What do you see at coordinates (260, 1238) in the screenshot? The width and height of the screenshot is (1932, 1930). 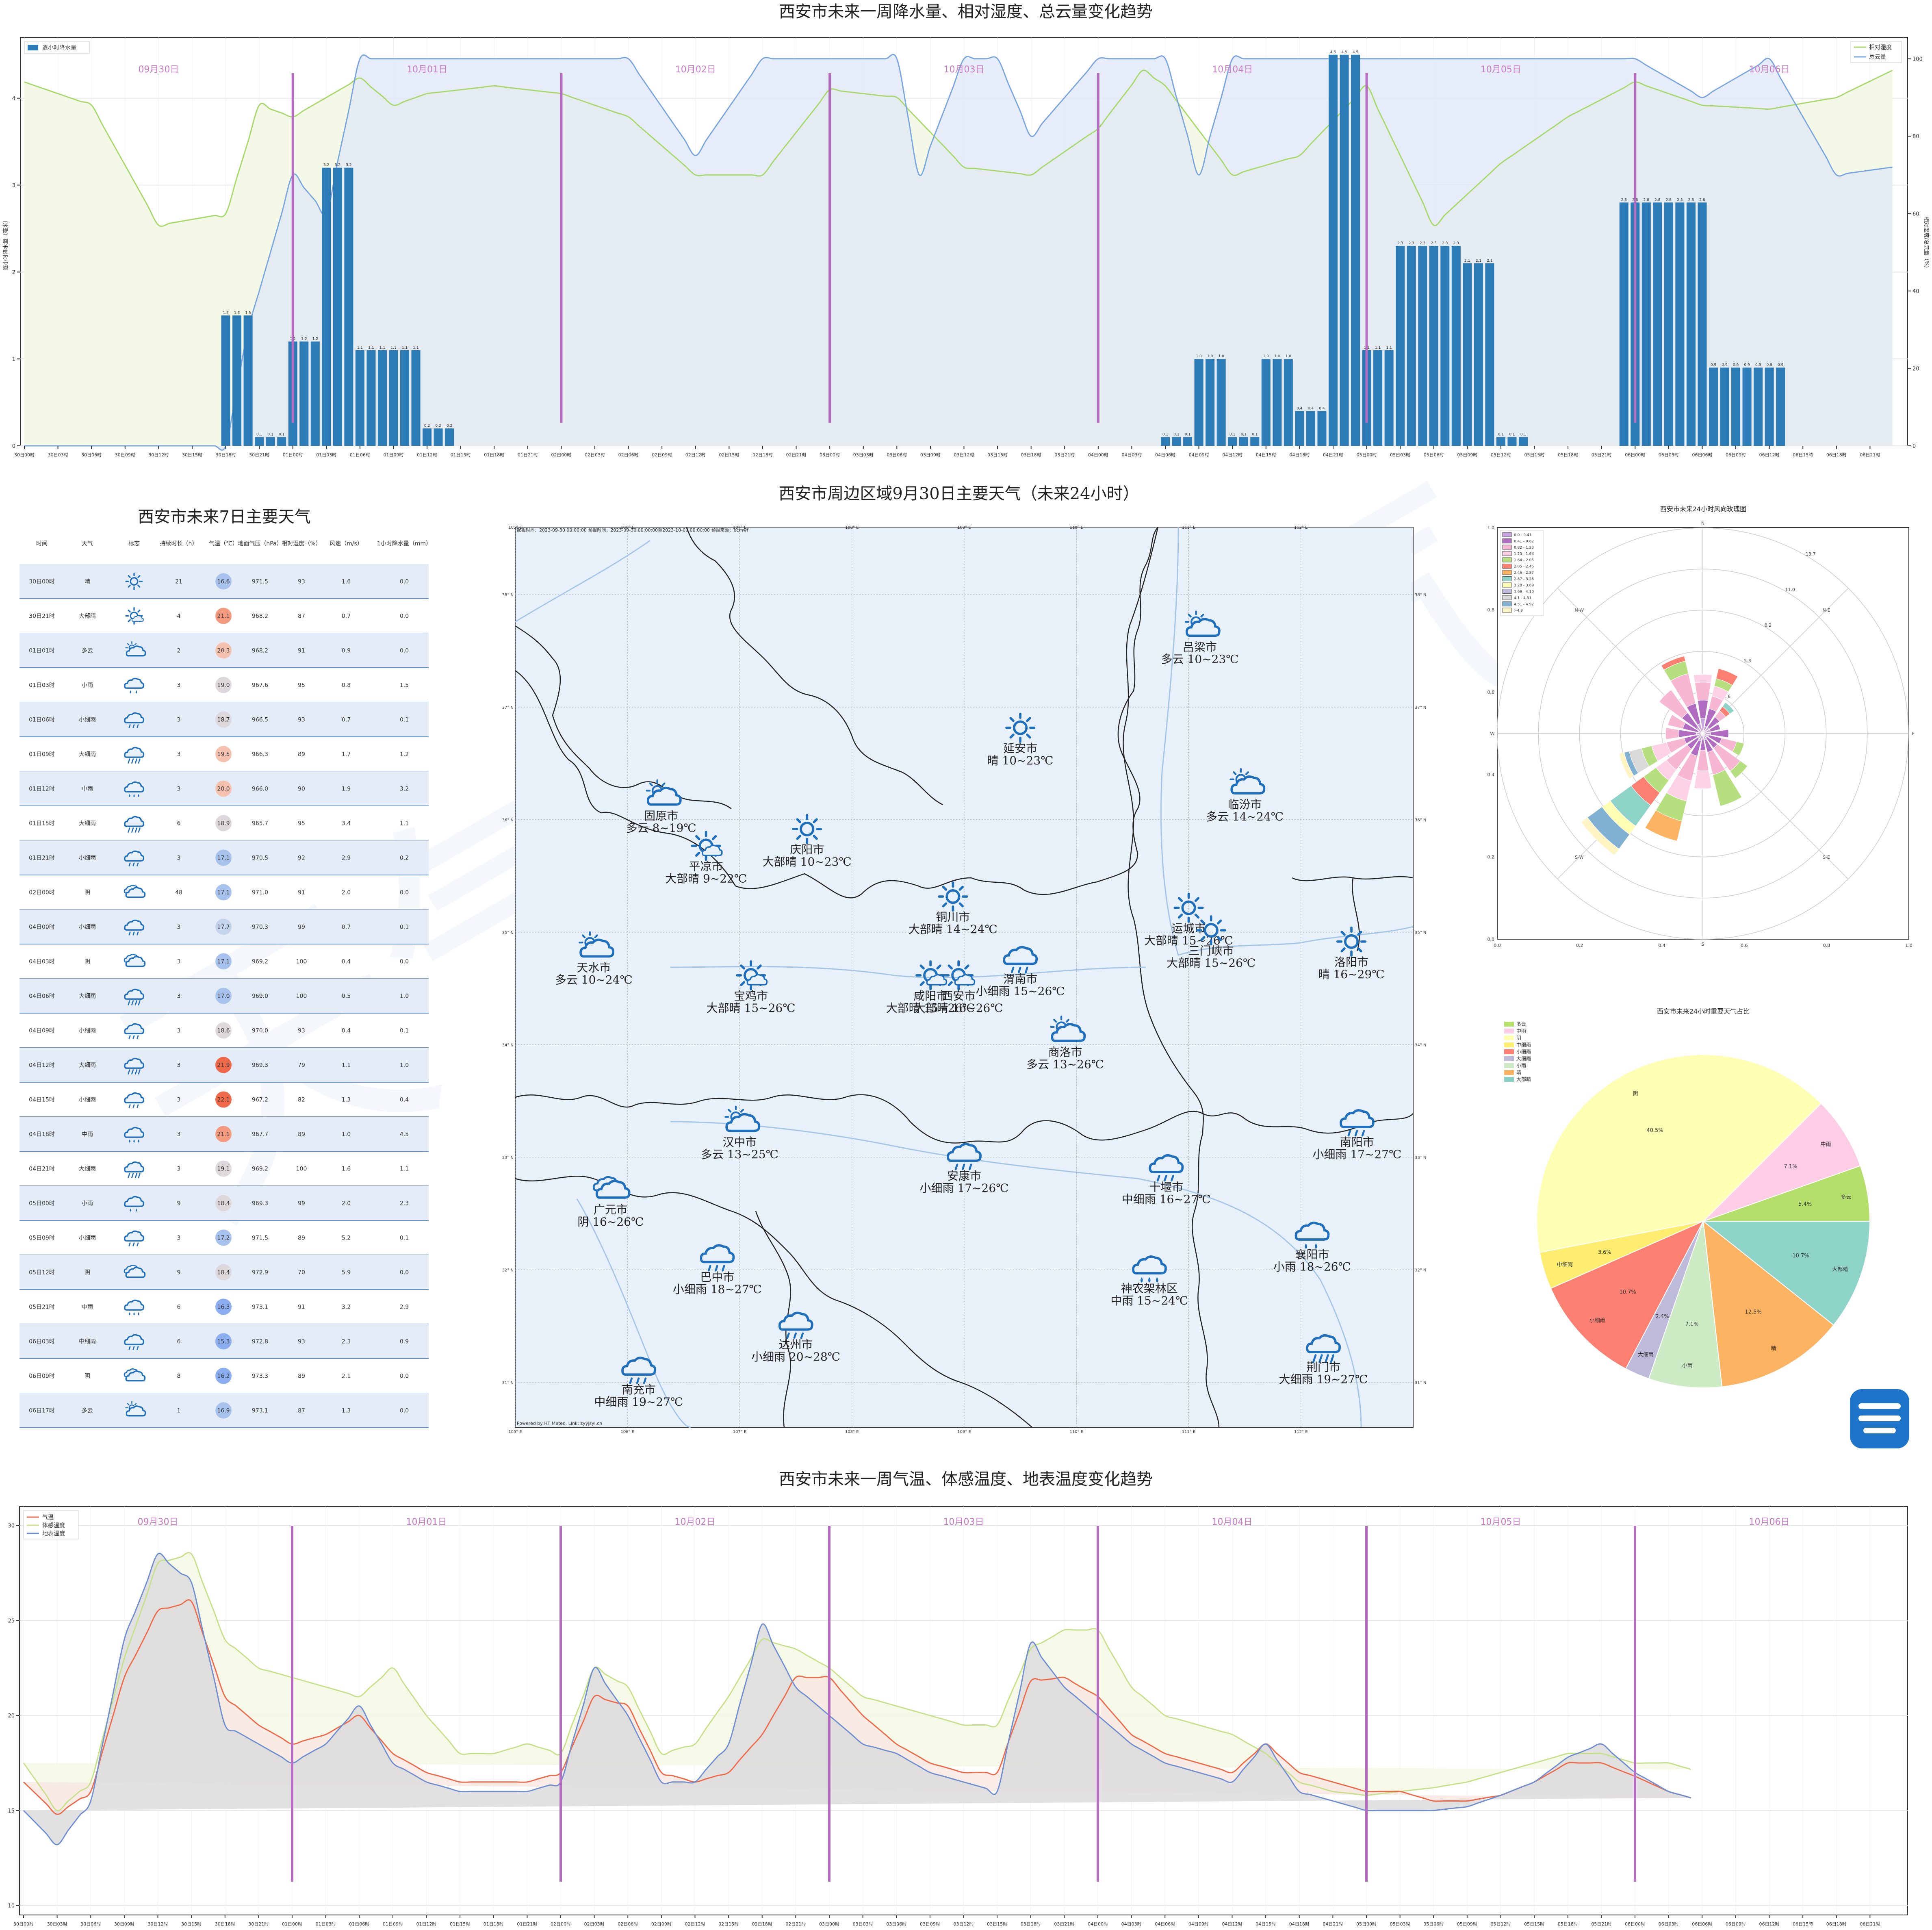 I see `table-cell: 971.5` at bounding box center [260, 1238].